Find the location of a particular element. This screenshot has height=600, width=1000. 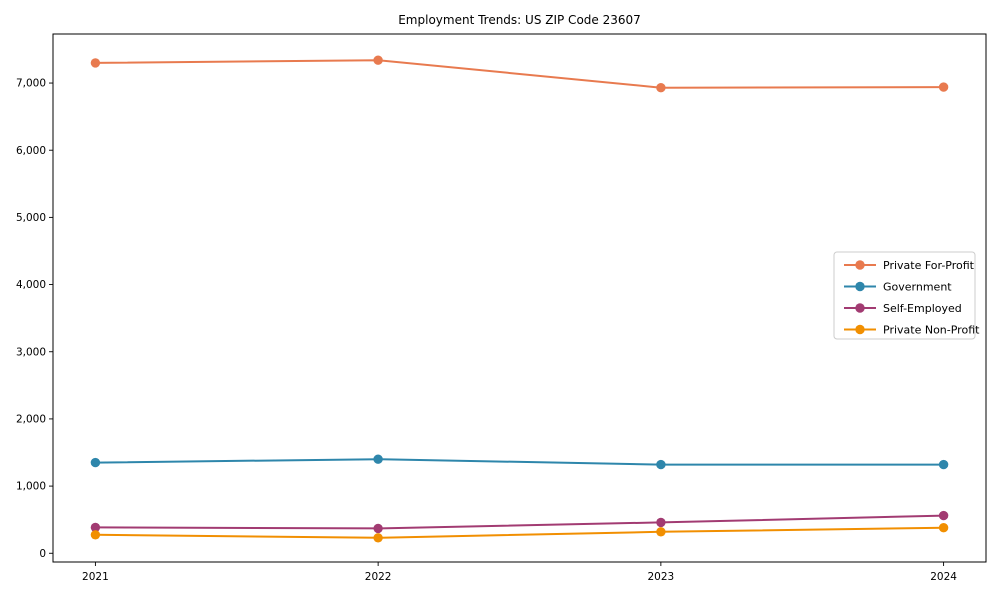

y-axis-tick-label: 1,000 is located at coordinates (31, 487).